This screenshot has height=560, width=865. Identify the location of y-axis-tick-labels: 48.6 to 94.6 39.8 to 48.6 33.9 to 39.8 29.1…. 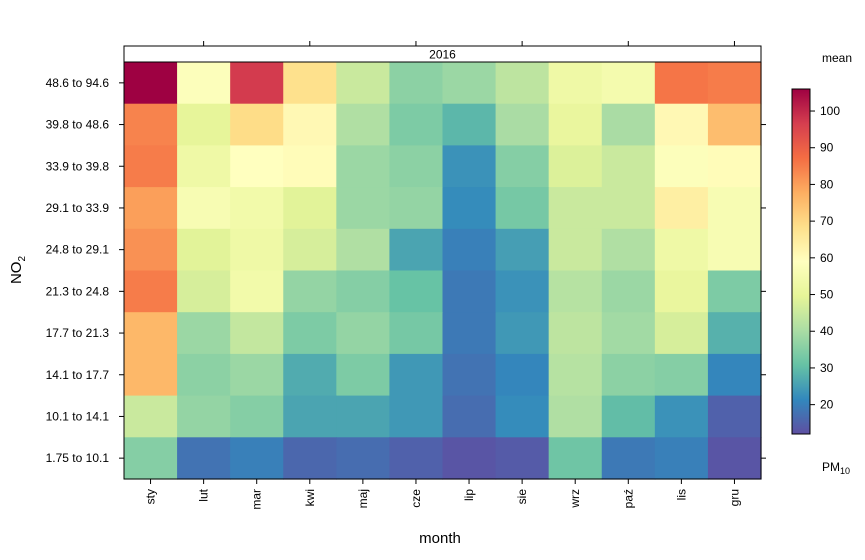
(78, 270).